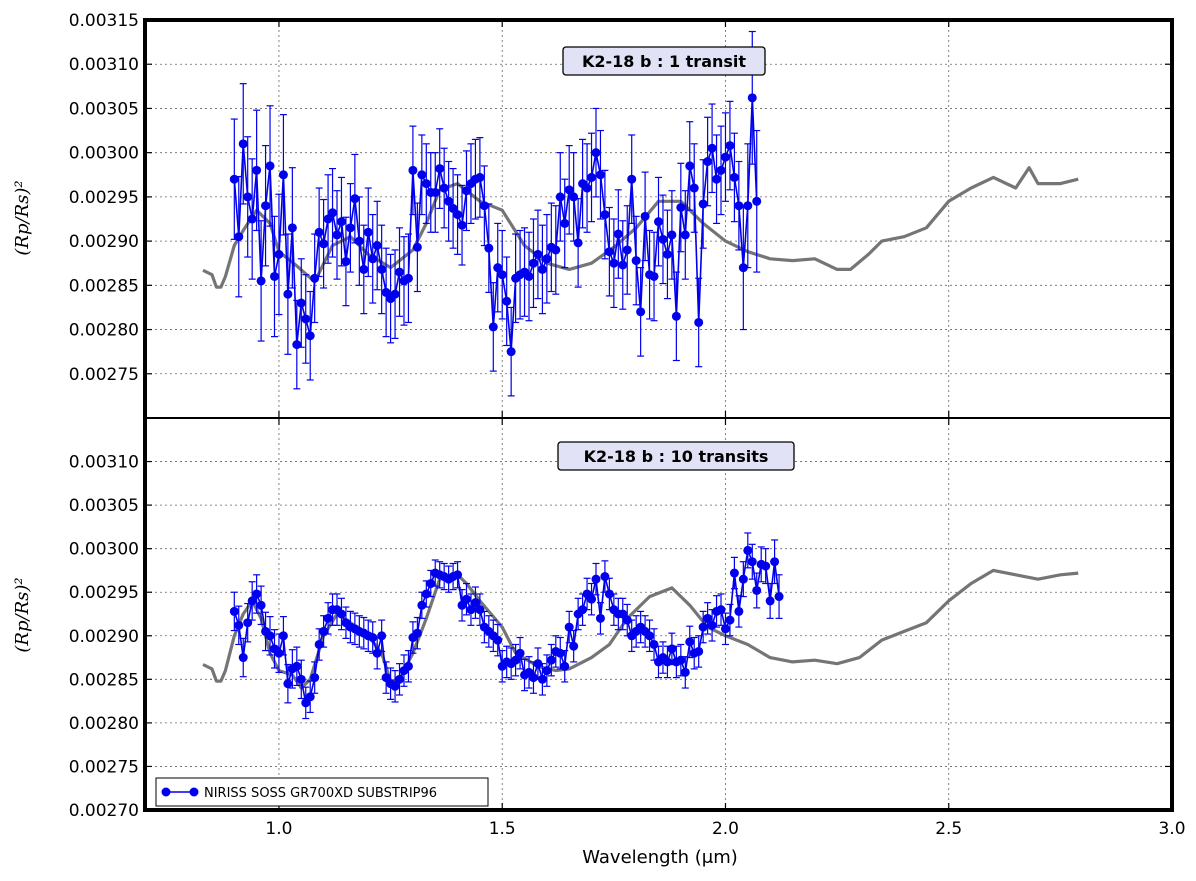 The image size is (1196, 881). Describe the element at coordinates (104, 463) in the screenshot. I see `y-tick-label: 0.00310` at that location.